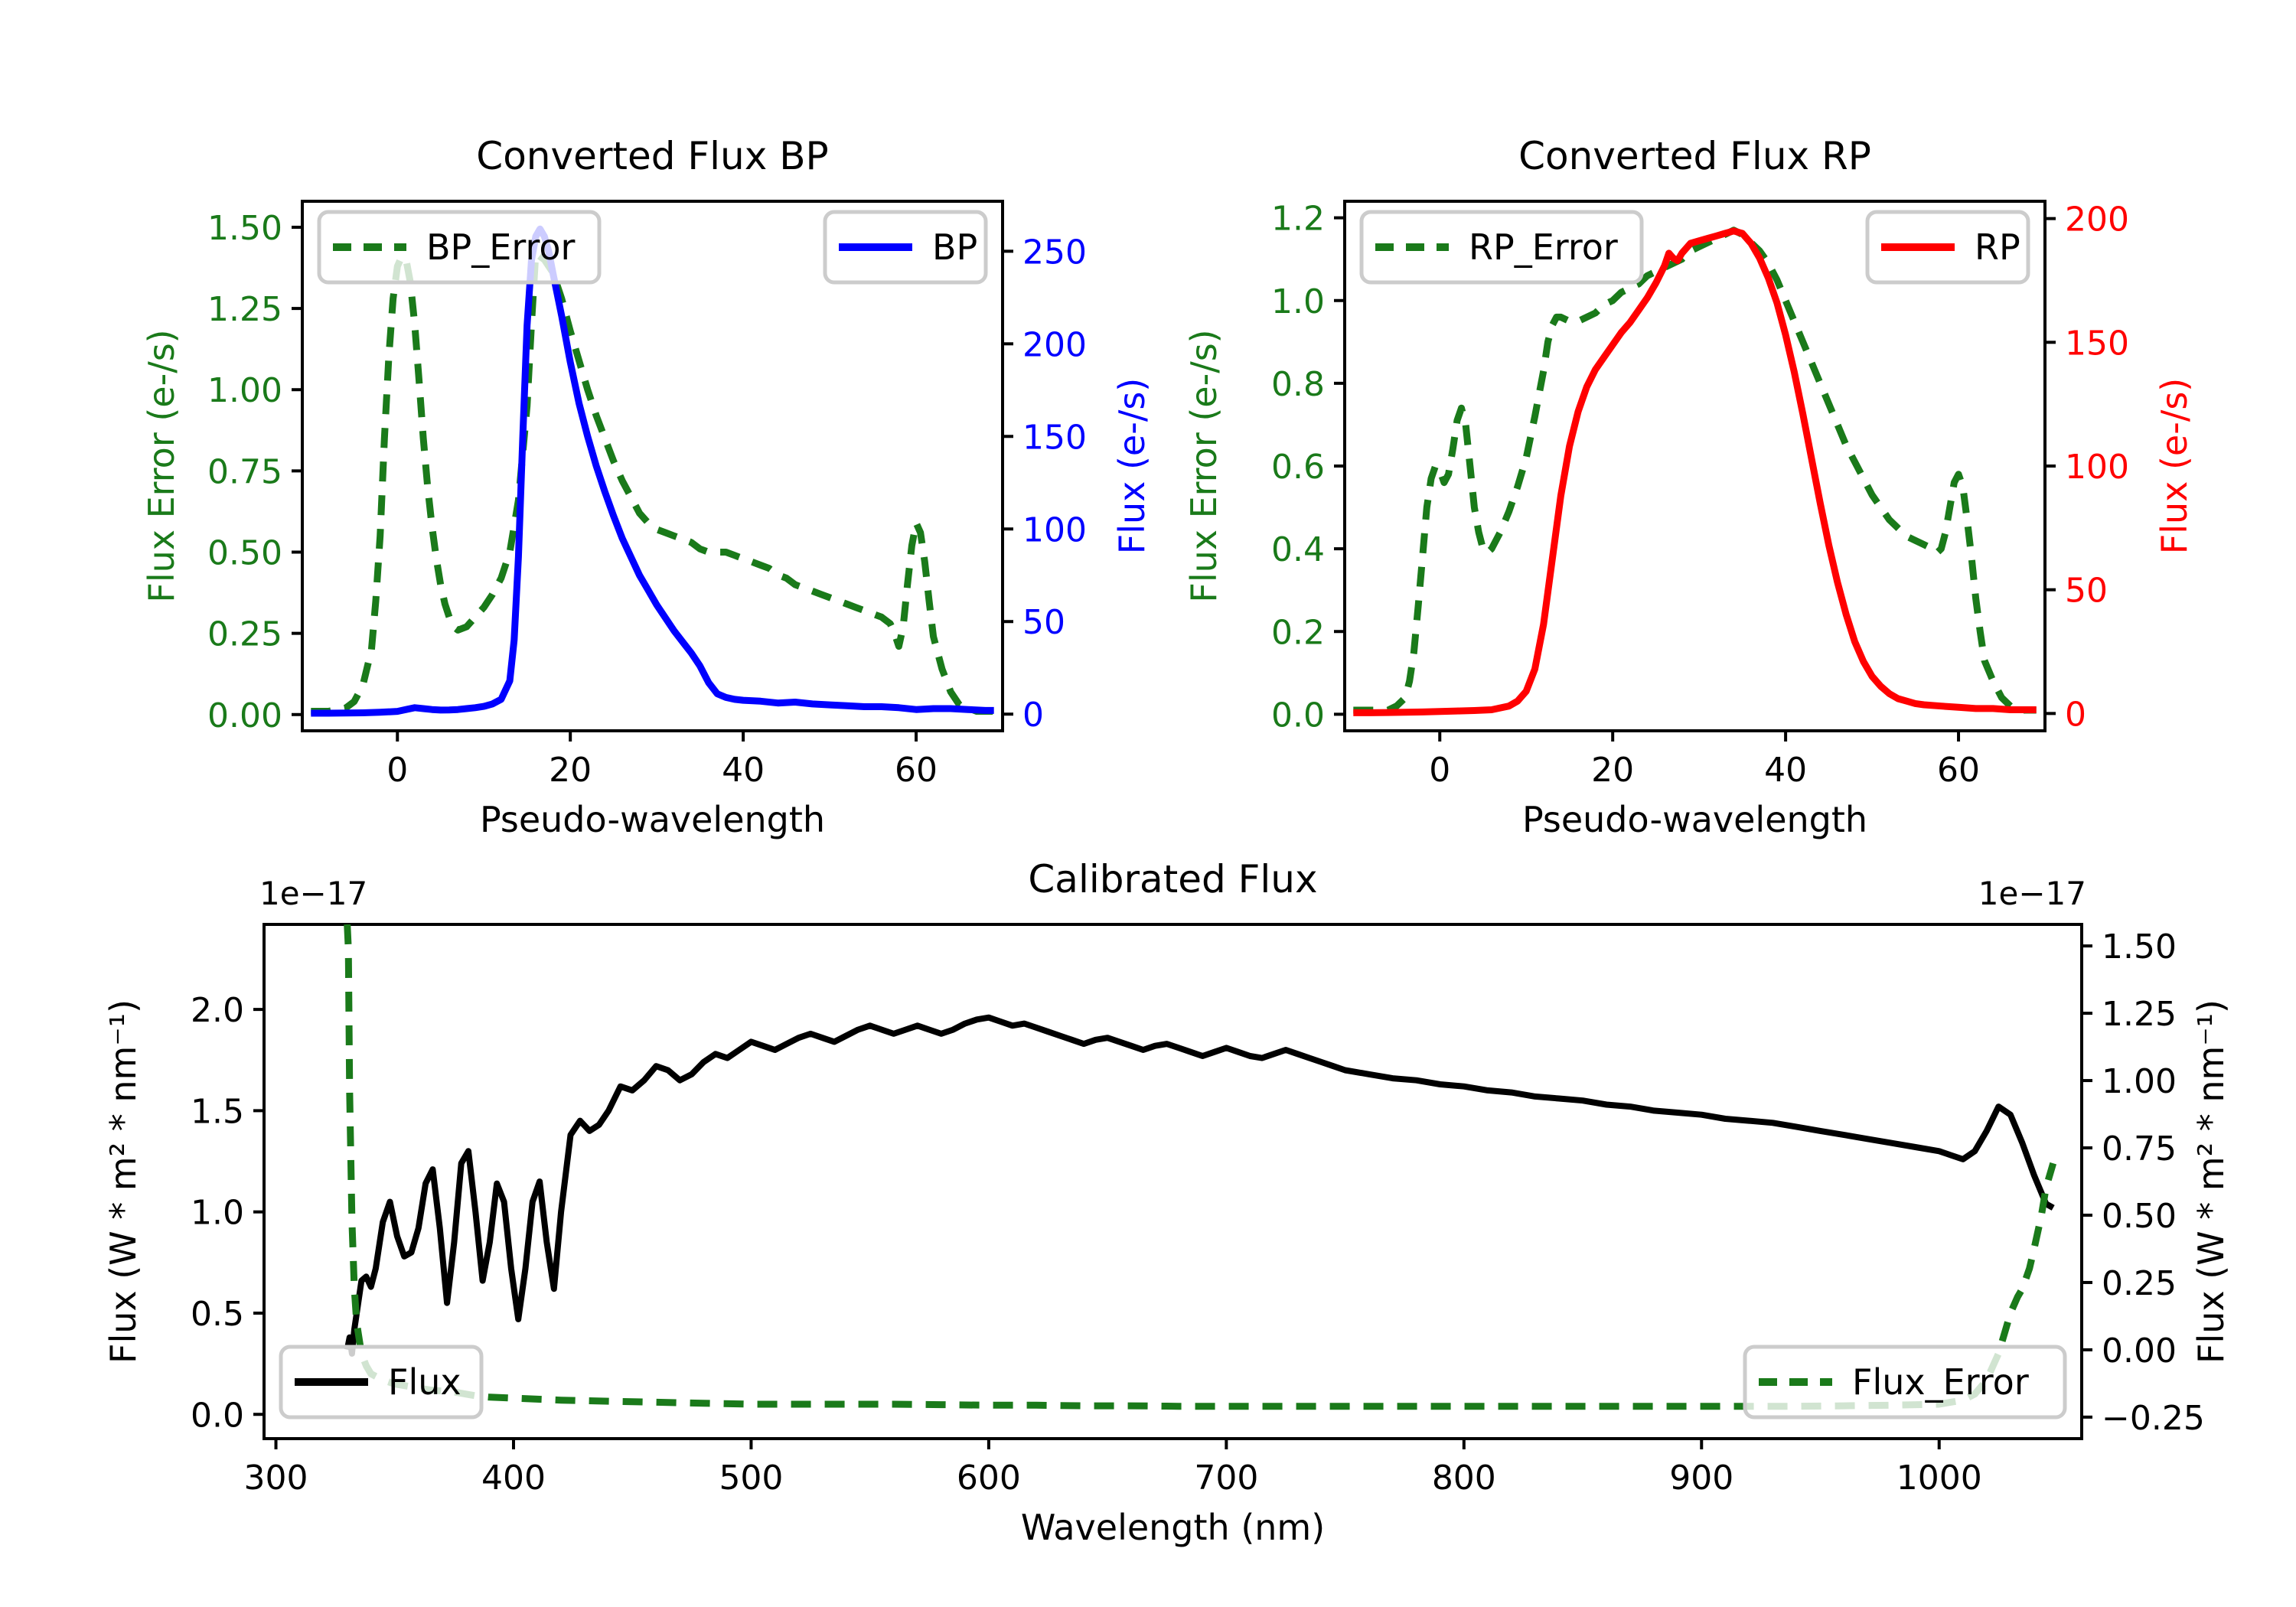 This screenshot has height=1607, width=2296. Describe the element at coordinates (244, 472) in the screenshot. I see `y-tick-label: 0.75` at that location.